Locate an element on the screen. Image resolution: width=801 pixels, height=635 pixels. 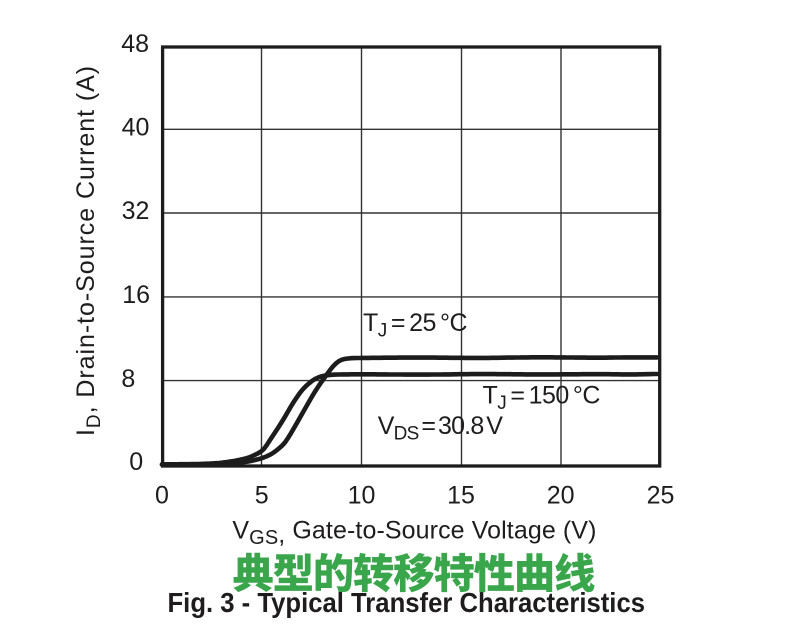
svg-text: 16 is located at coordinates (136, 295).